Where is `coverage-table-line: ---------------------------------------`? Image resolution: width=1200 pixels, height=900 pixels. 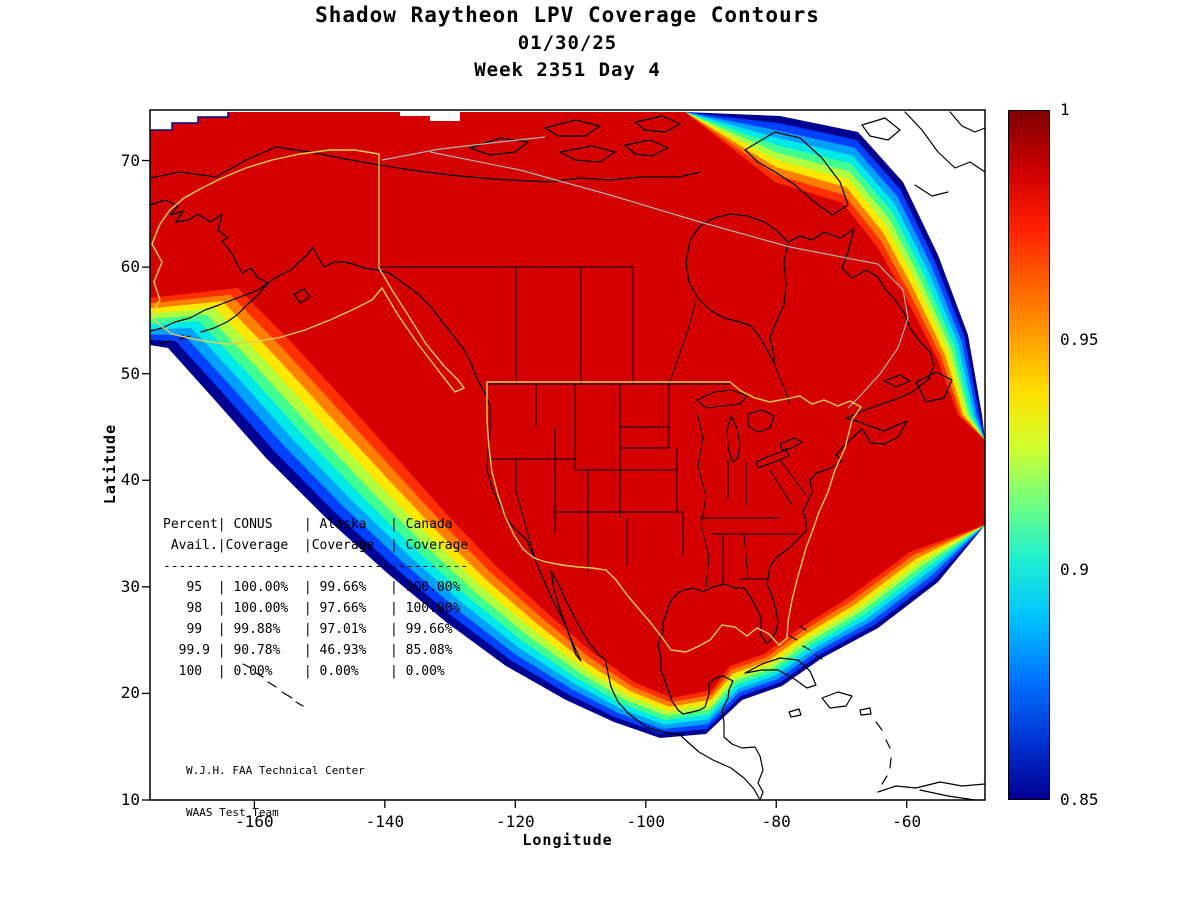 coverage-table-line: --------------------------------------- is located at coordinates (316, 566).